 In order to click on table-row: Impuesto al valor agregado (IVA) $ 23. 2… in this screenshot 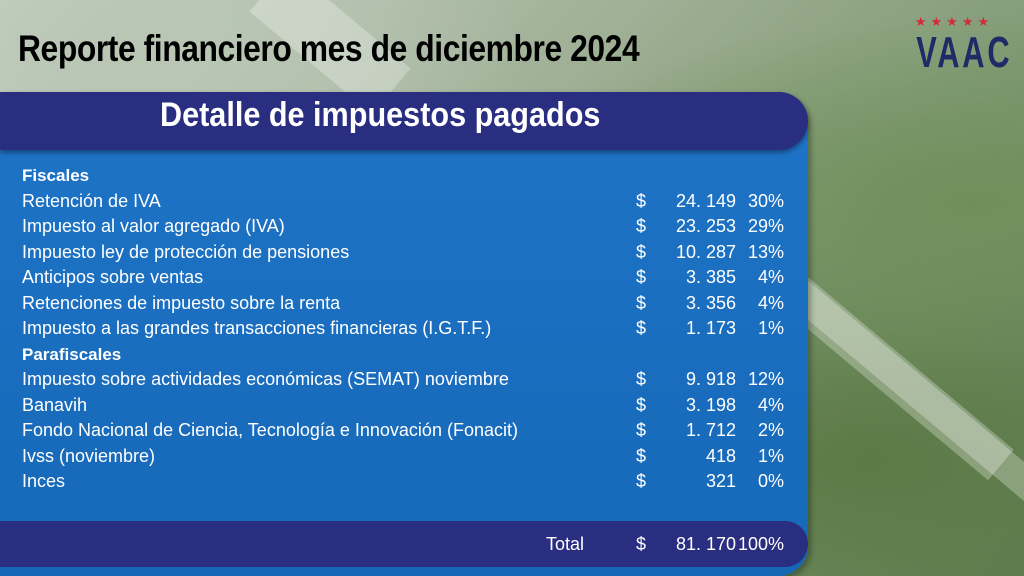, I will do `click(407, 227)`.